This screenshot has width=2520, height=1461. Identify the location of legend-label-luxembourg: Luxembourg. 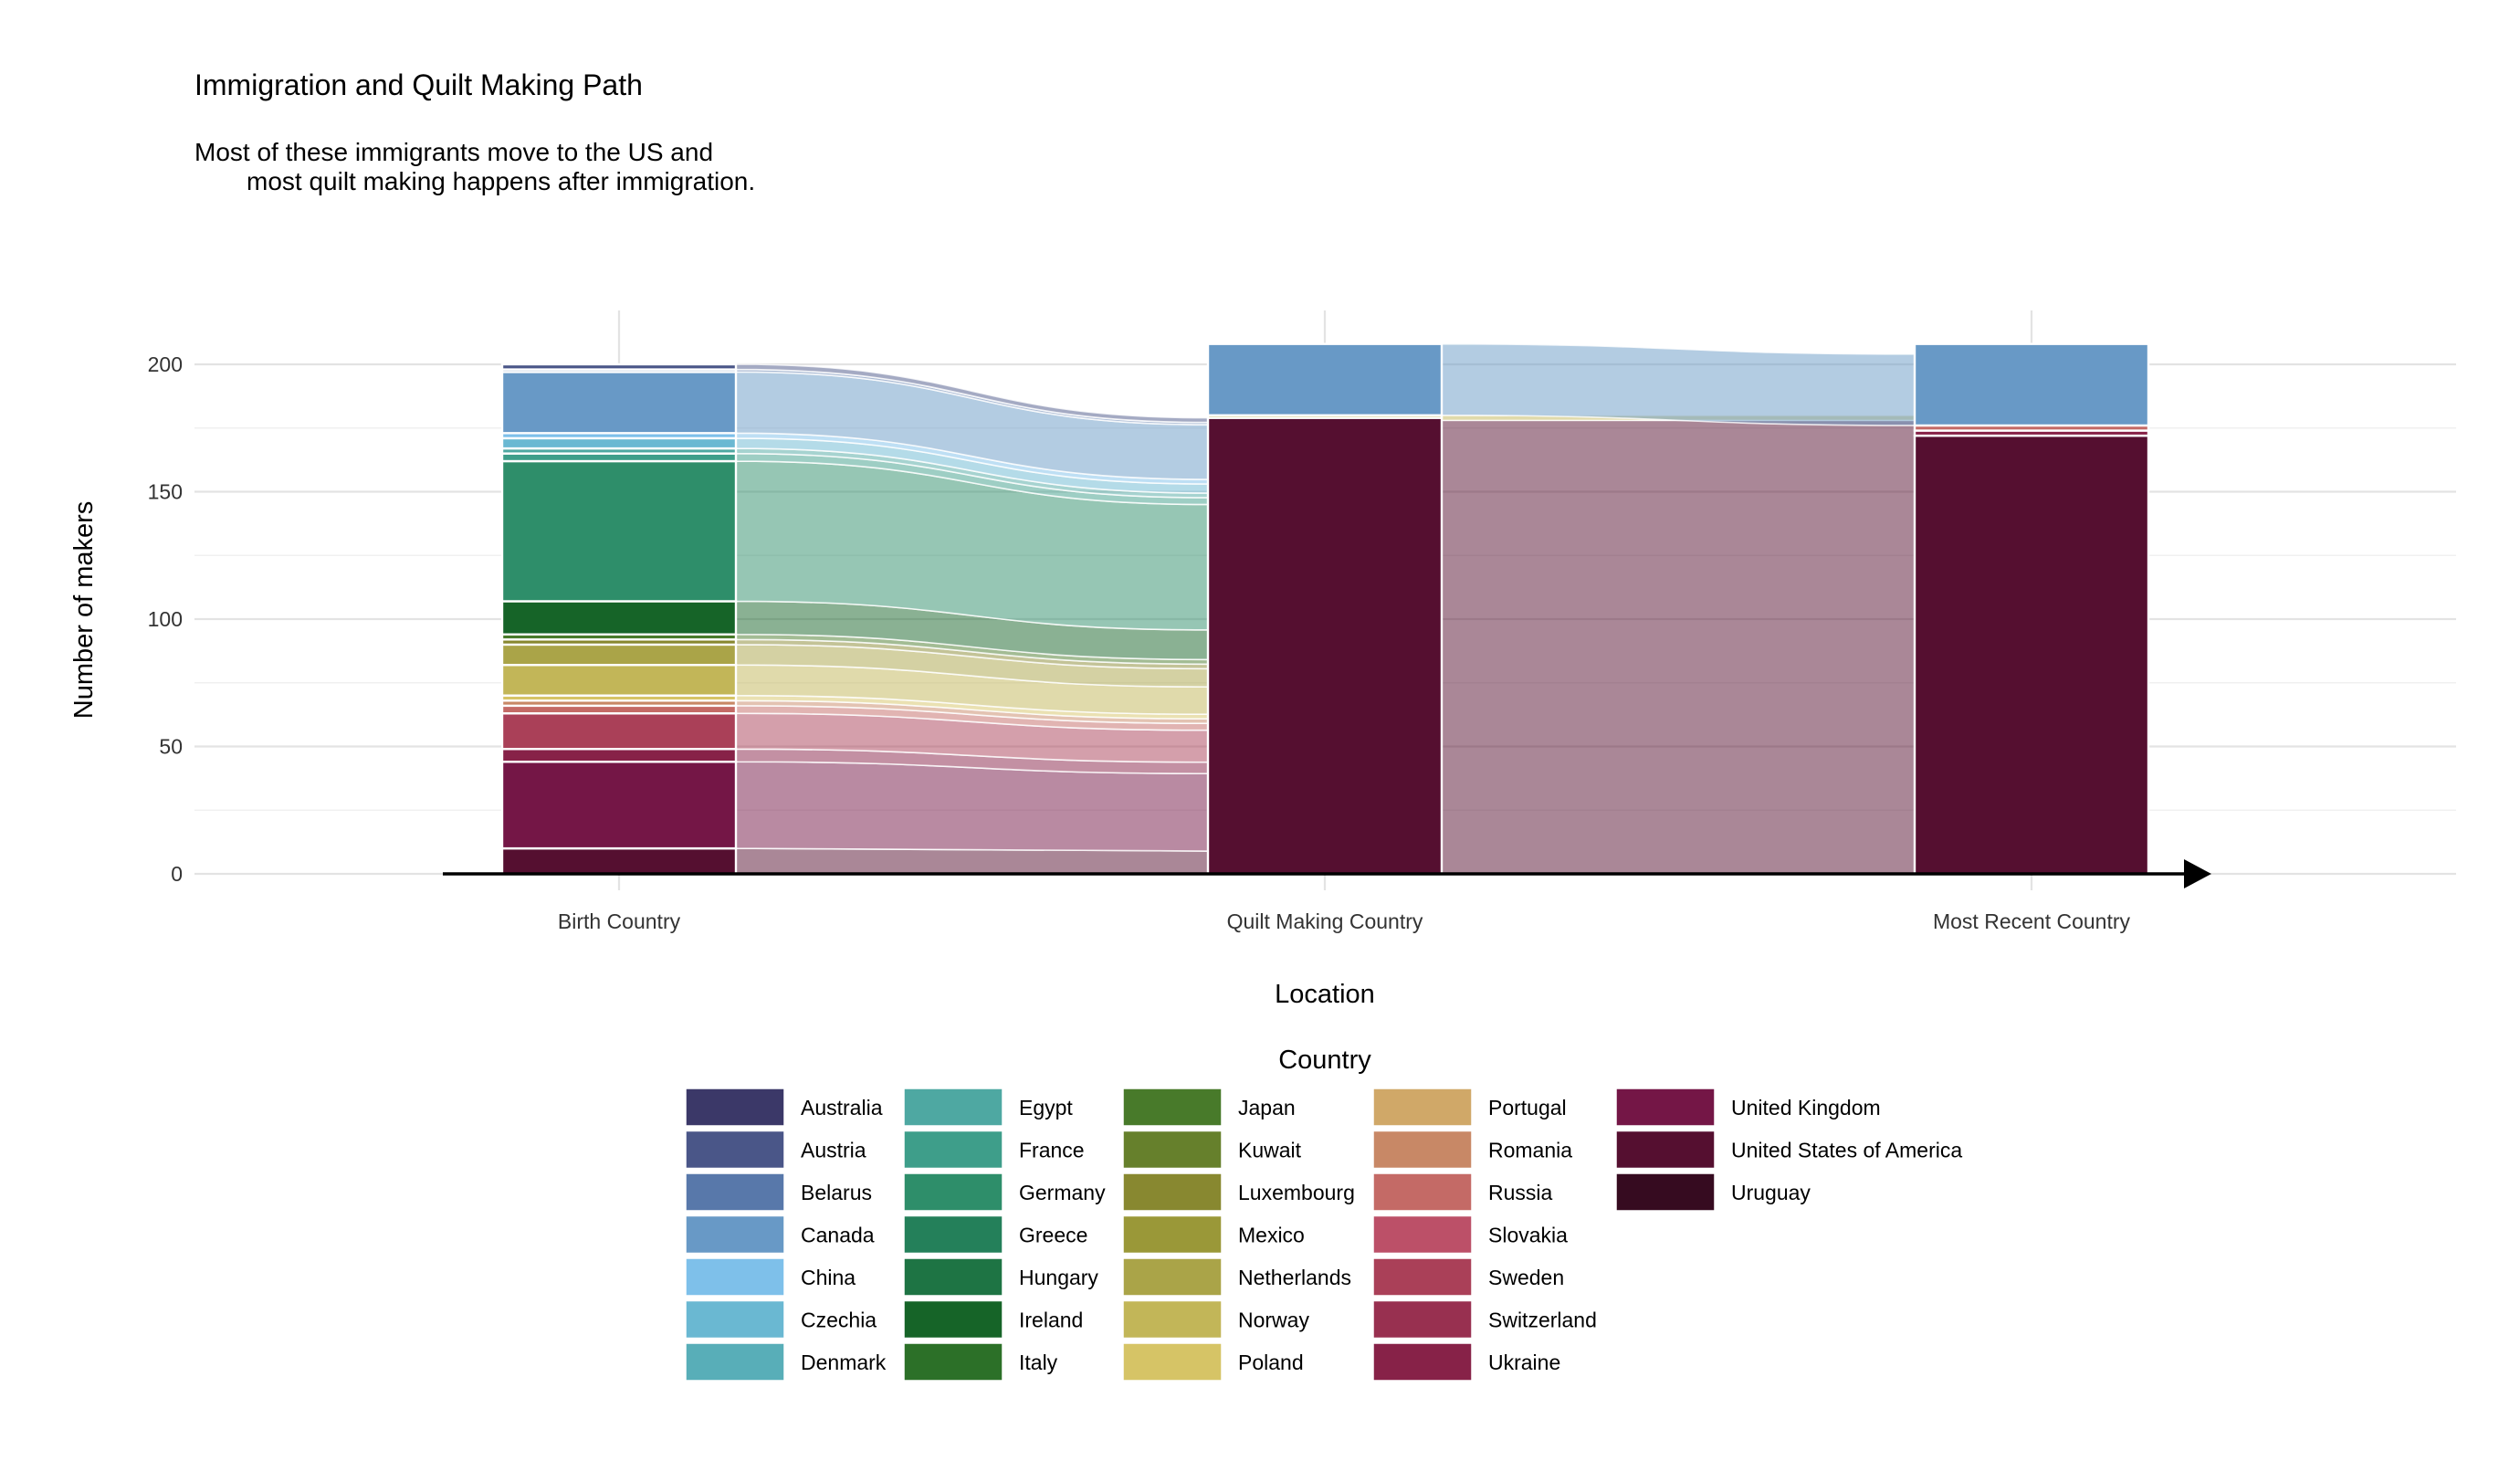
(1296, 1192).